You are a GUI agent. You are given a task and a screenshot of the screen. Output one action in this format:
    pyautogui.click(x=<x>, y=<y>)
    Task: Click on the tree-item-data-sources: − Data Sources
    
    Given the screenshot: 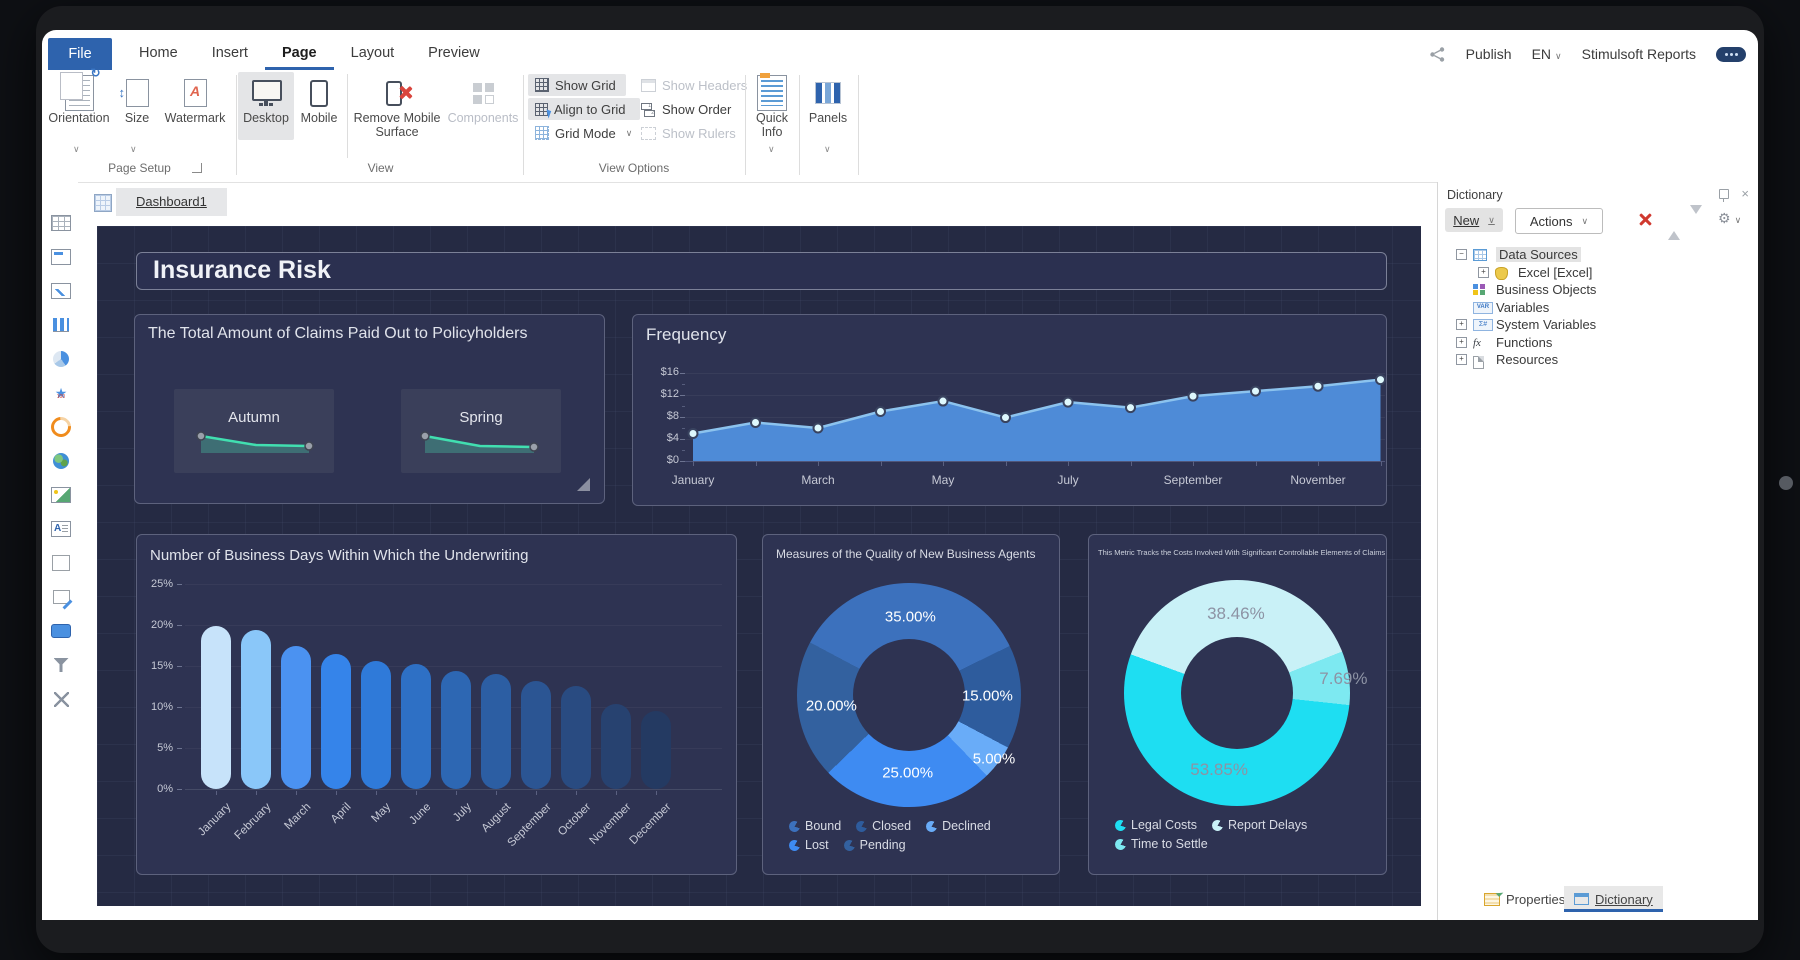 What is the action you would take?
    pyautogui.click(x=1598, y=254)
    